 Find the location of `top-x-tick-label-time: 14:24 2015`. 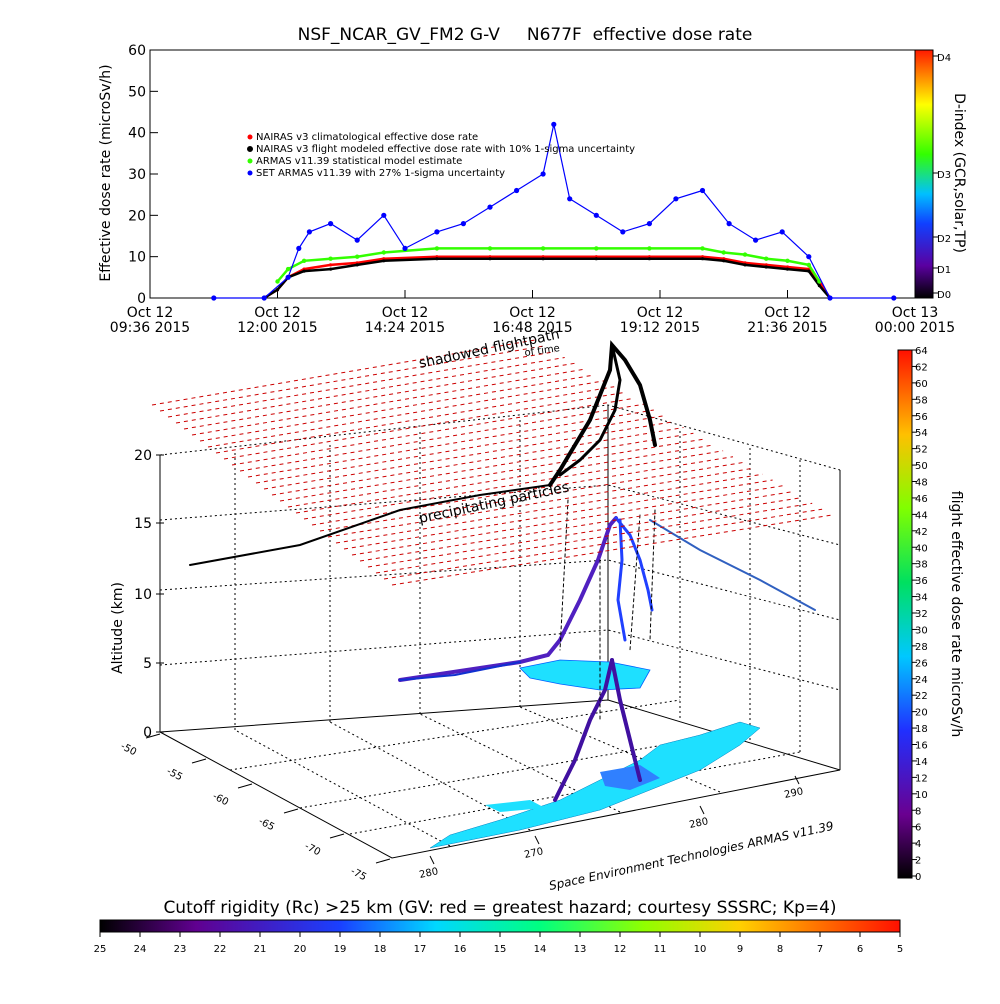

top-x-tick-label-time: 14:24 2015 is located at coordinates (405, 328).